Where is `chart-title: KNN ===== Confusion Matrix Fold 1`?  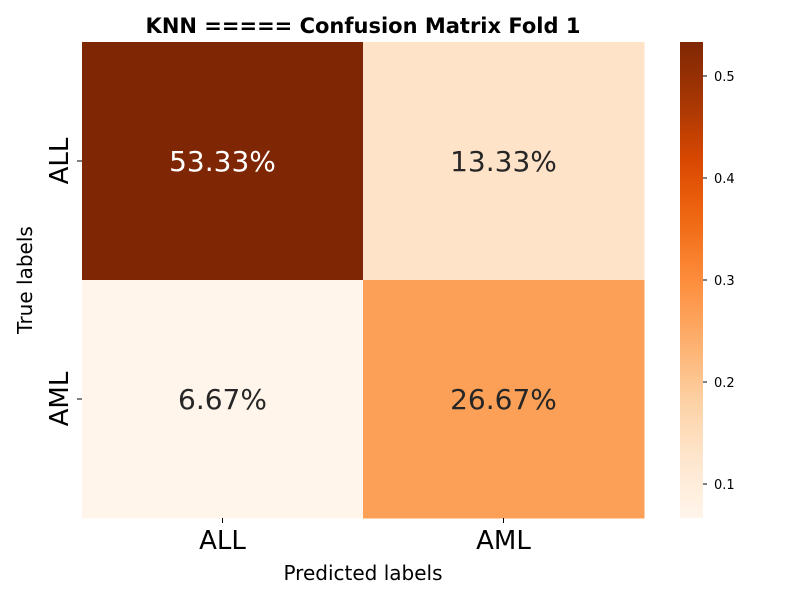 chart-title: KNN ===== Confusion Matrix Fold 1 is located at coordinates (363, 26).